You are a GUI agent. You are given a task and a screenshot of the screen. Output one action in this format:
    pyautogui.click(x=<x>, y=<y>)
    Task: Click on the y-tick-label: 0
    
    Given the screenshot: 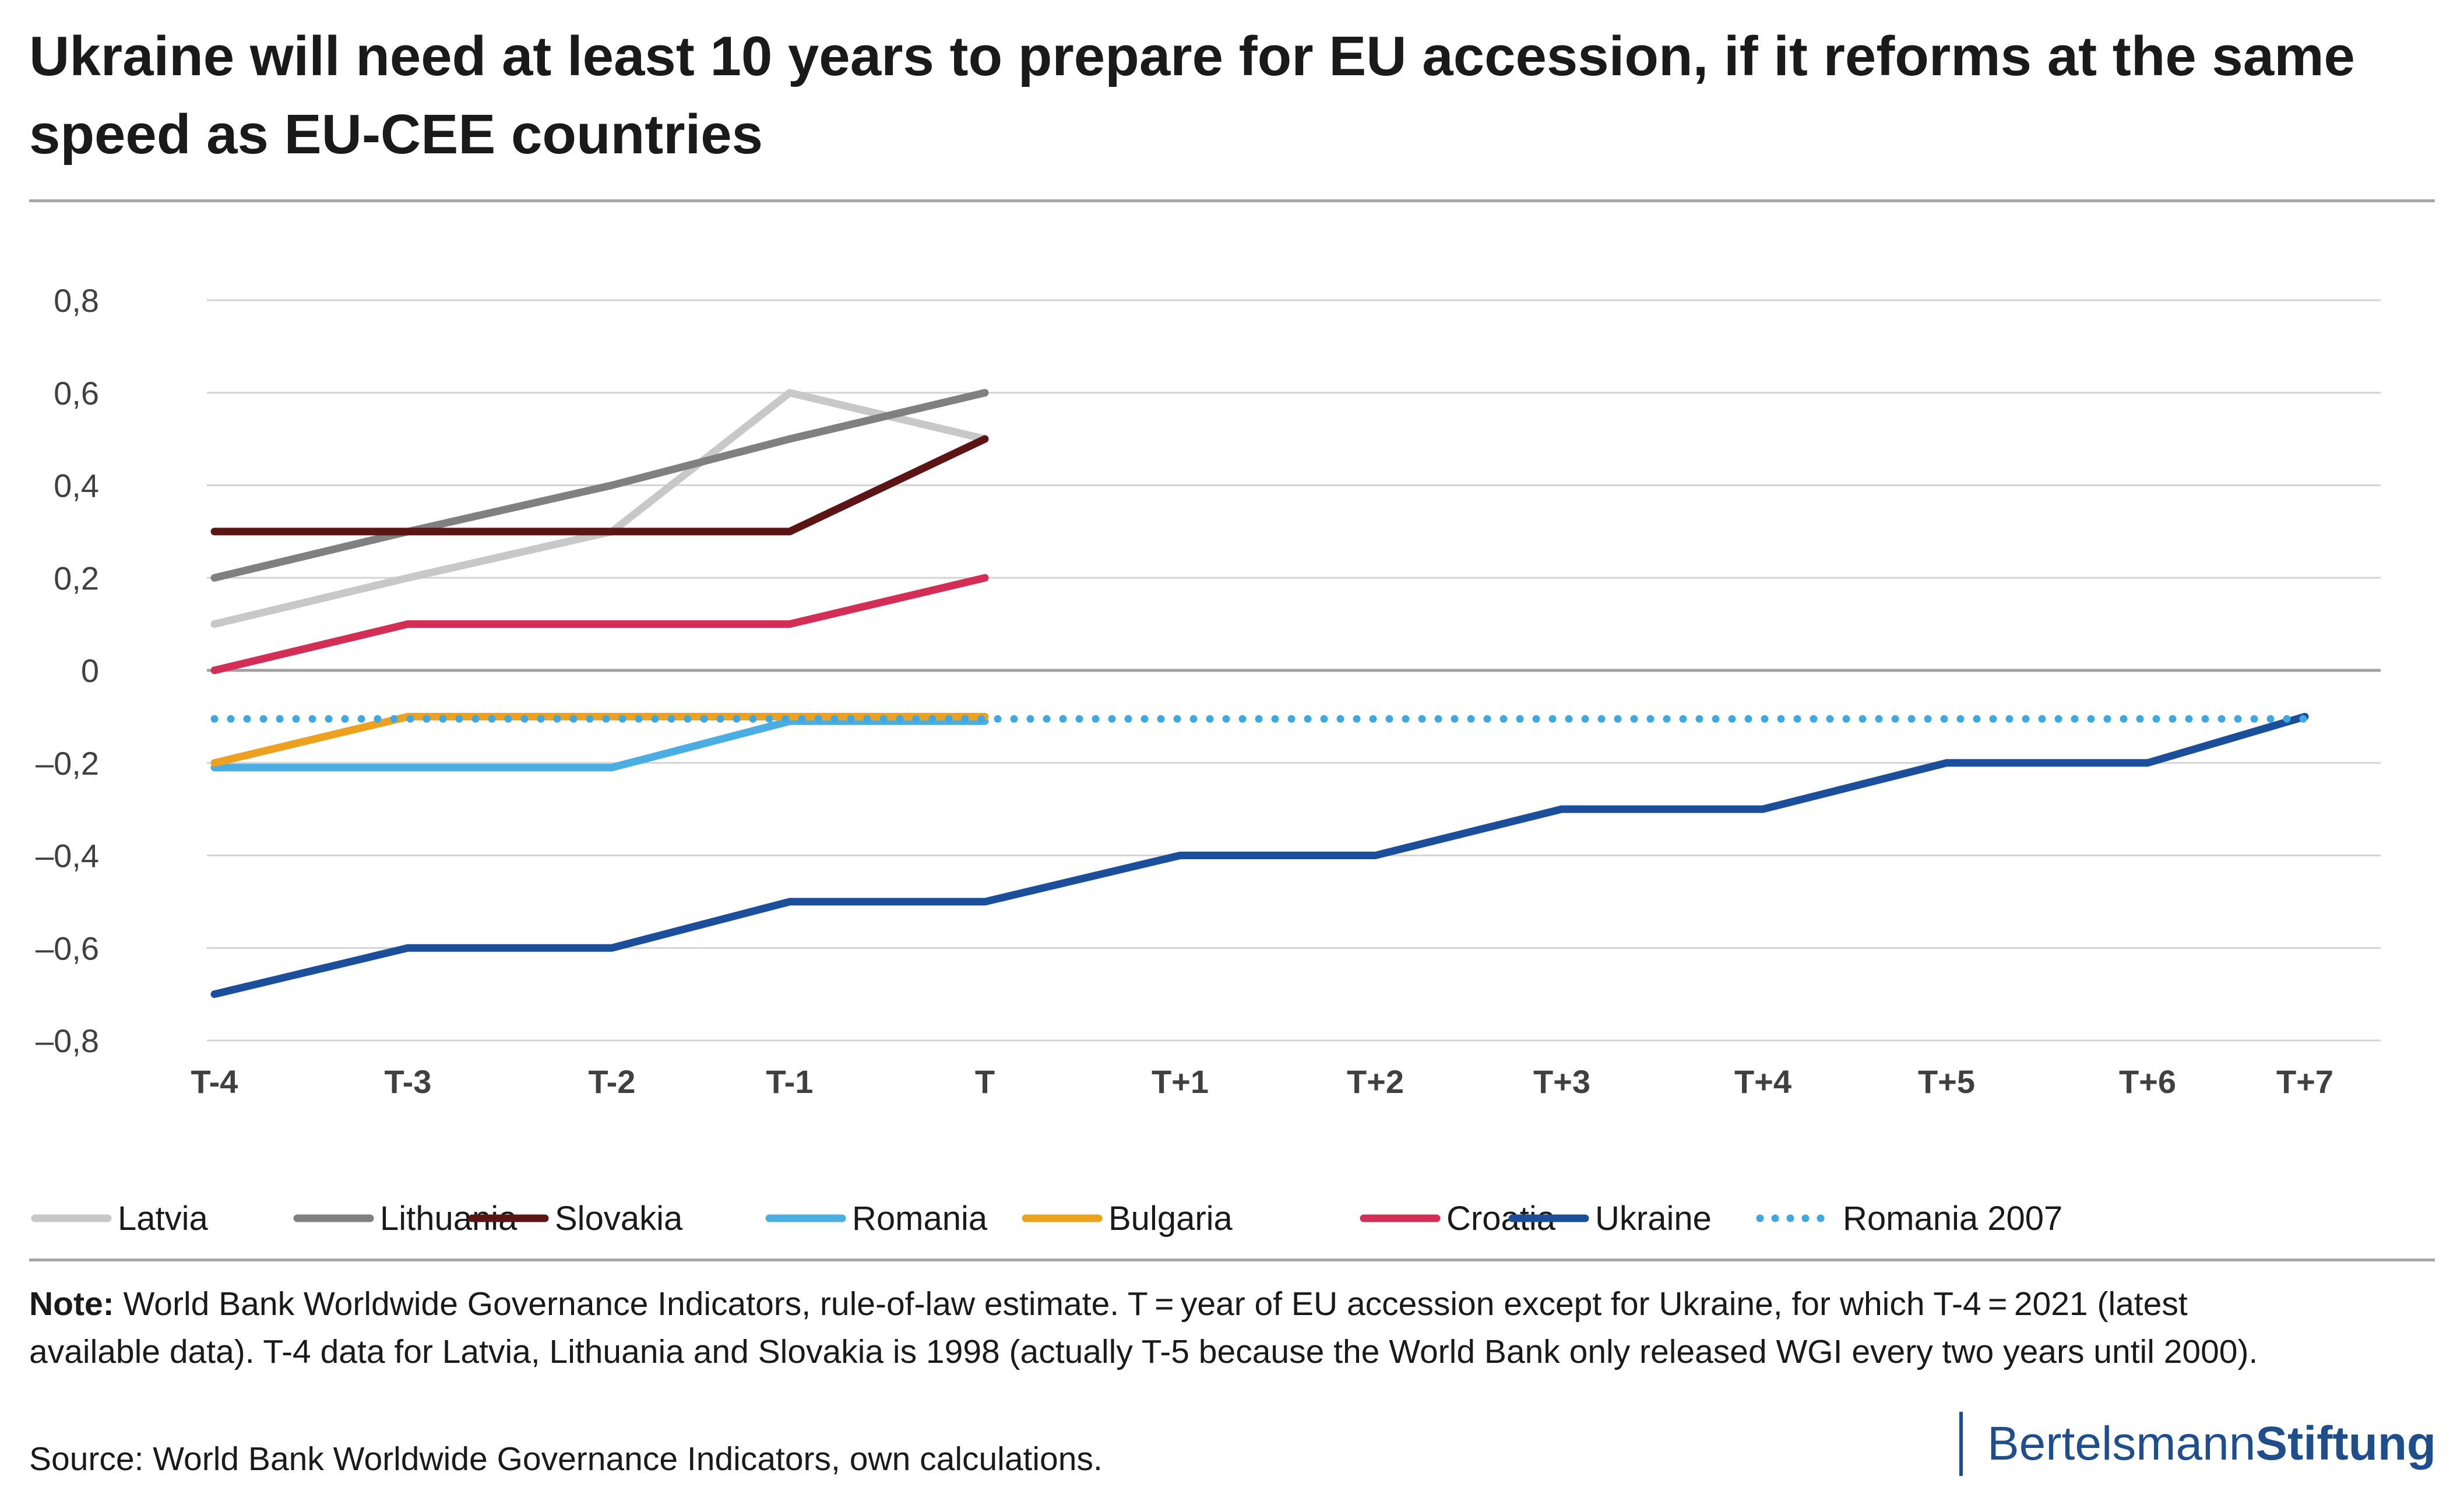 What is the action you would take?
    pyautogui.click(x=90, y=670)
    